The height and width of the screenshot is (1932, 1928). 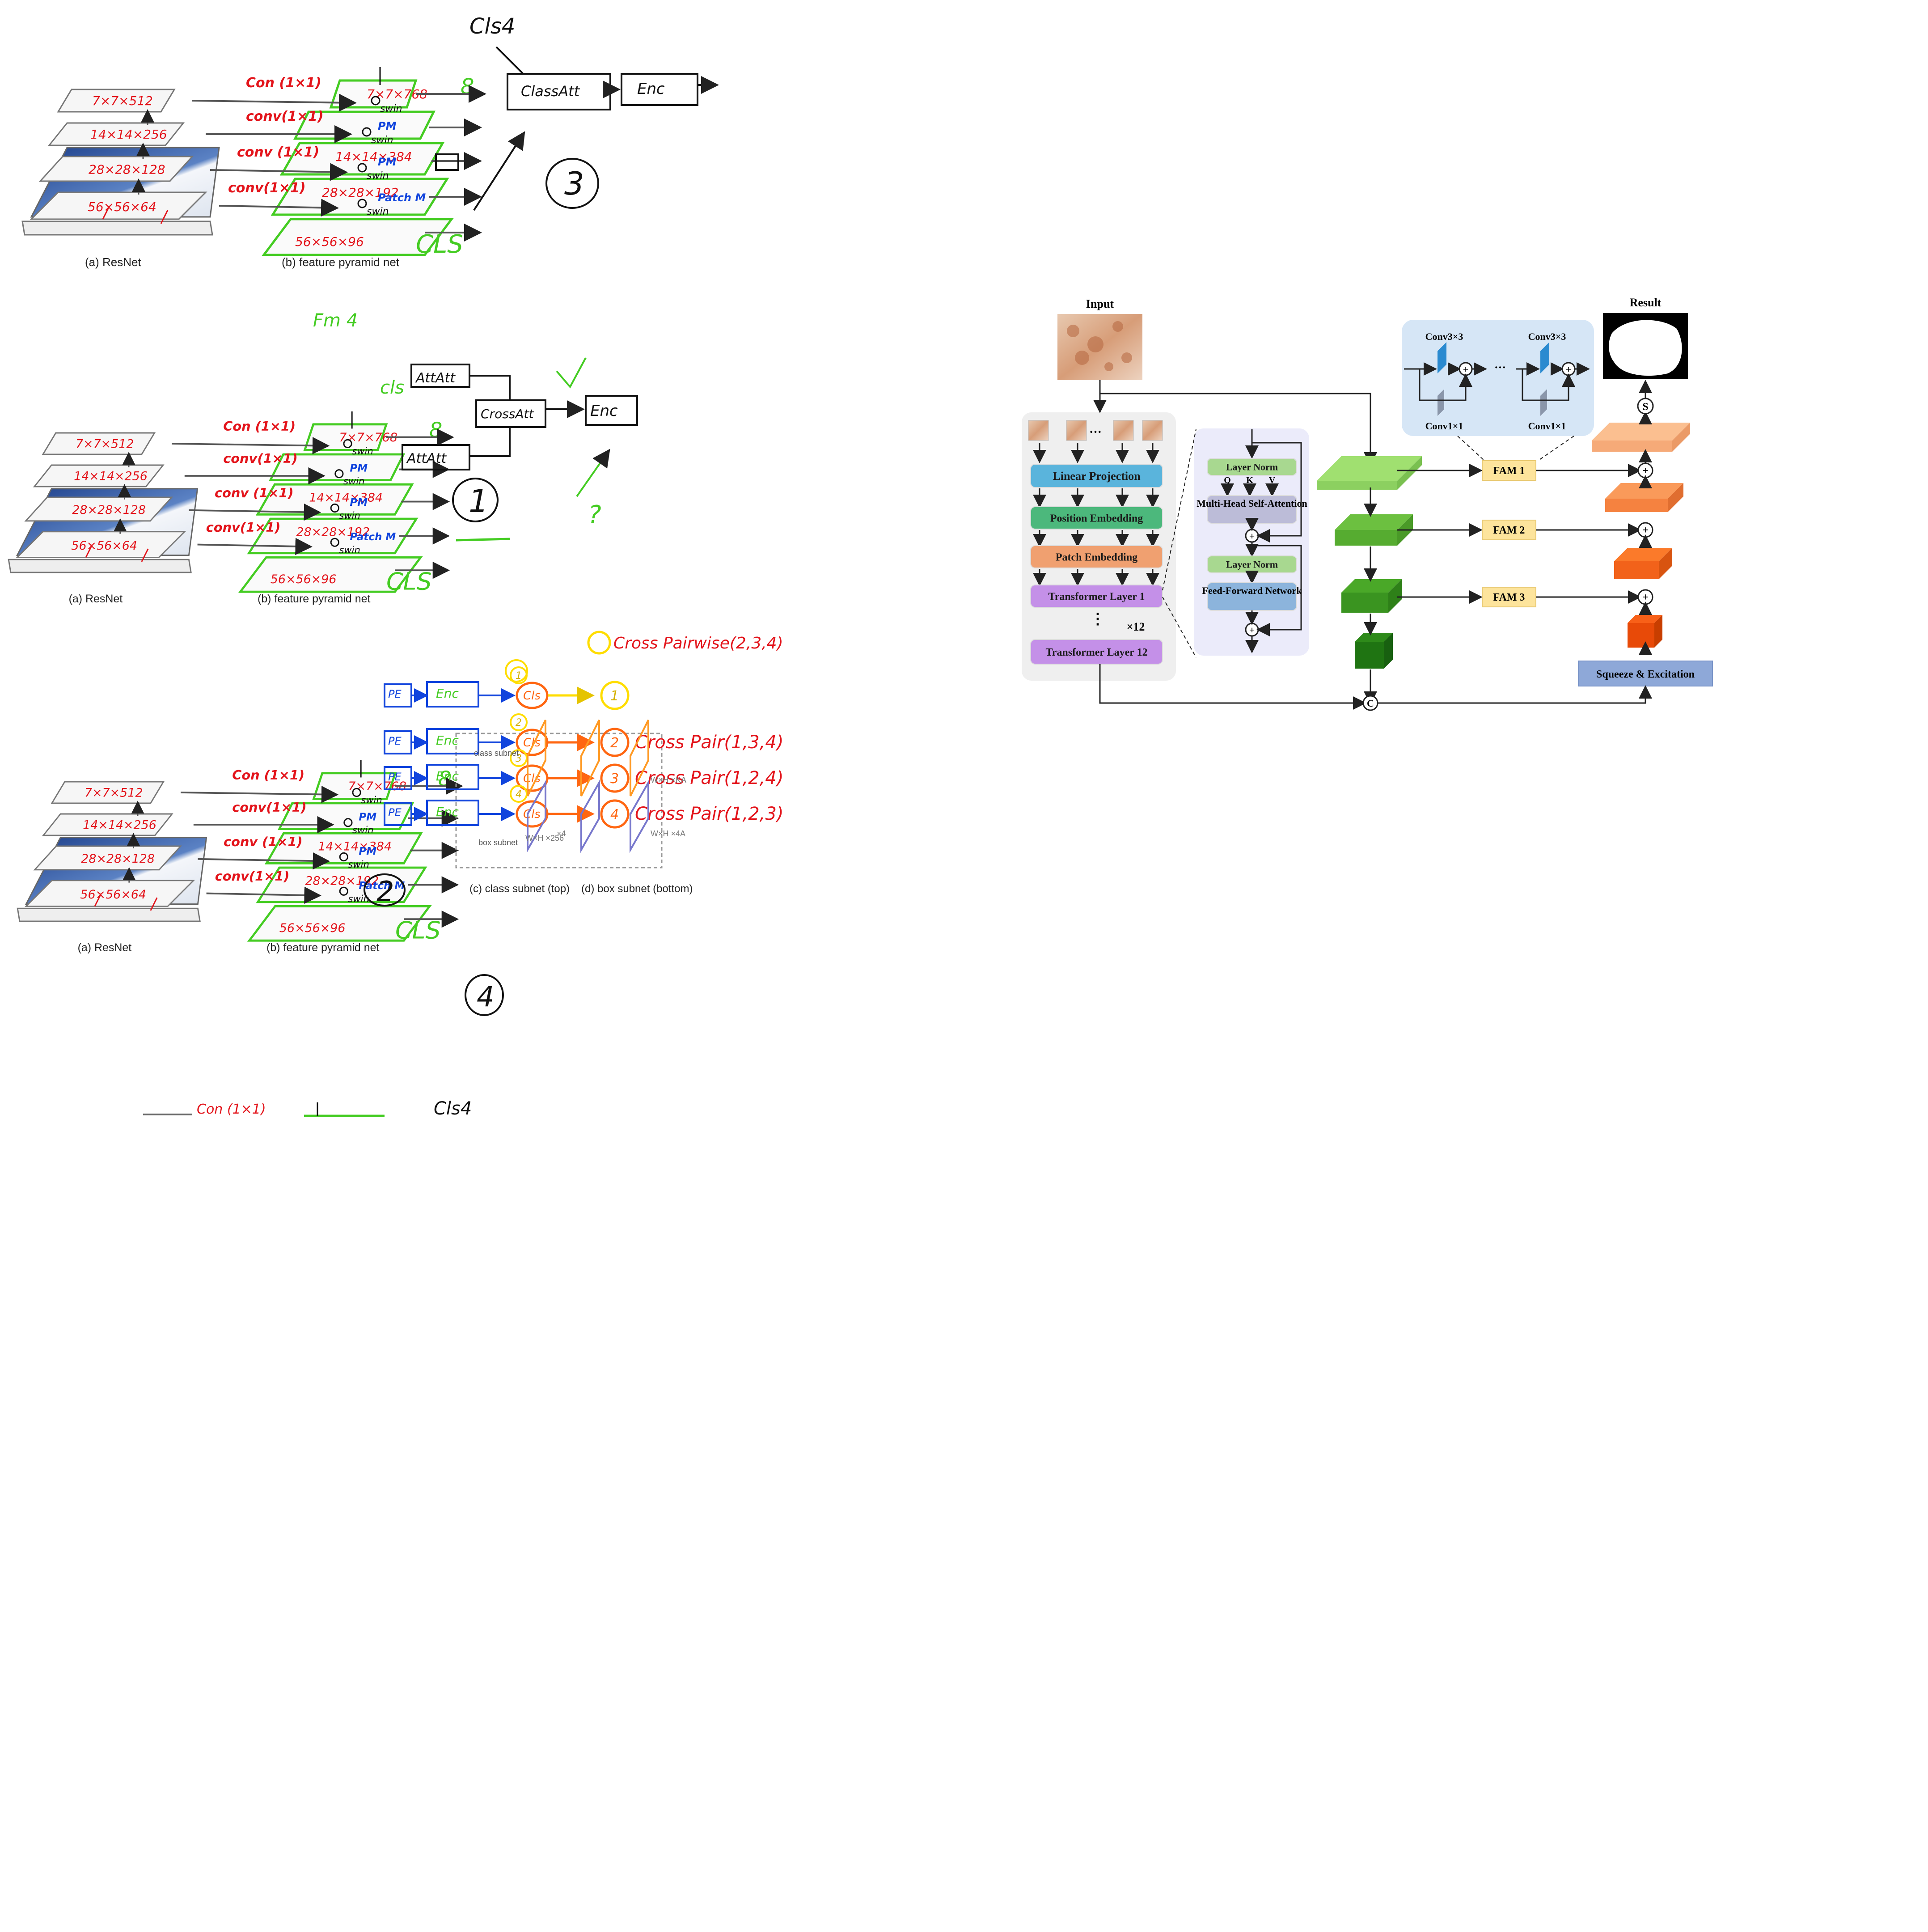 I want to click on number-label: 2, so click(x=385, y=891).